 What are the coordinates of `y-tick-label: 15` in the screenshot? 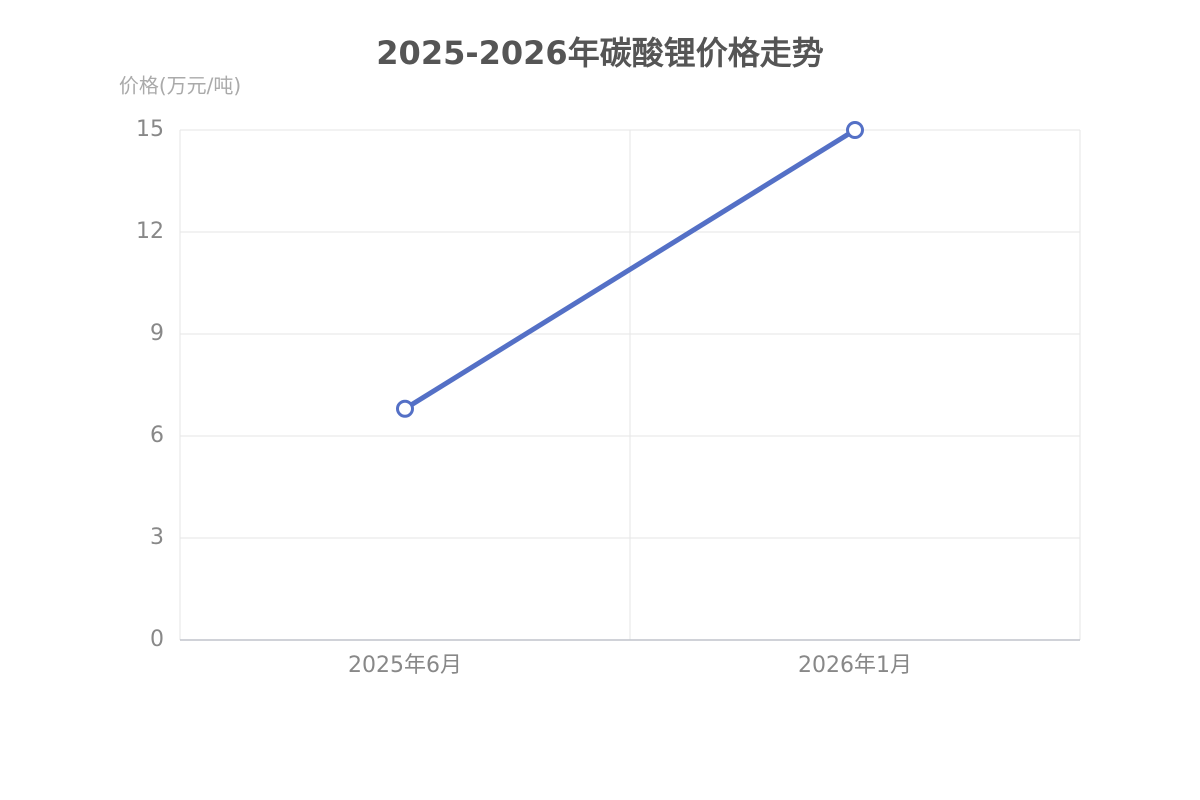 It's located at (150, 129).